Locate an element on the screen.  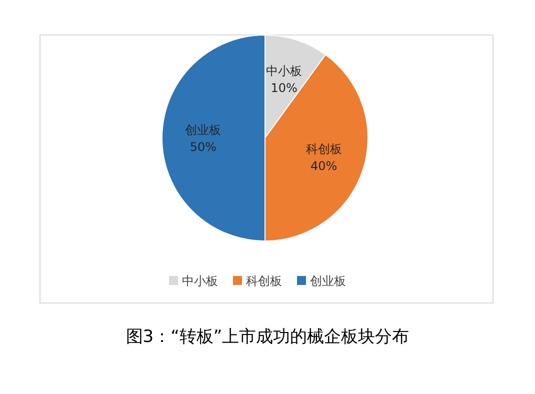
data-label: 50% is located at coordinates (203, 147).